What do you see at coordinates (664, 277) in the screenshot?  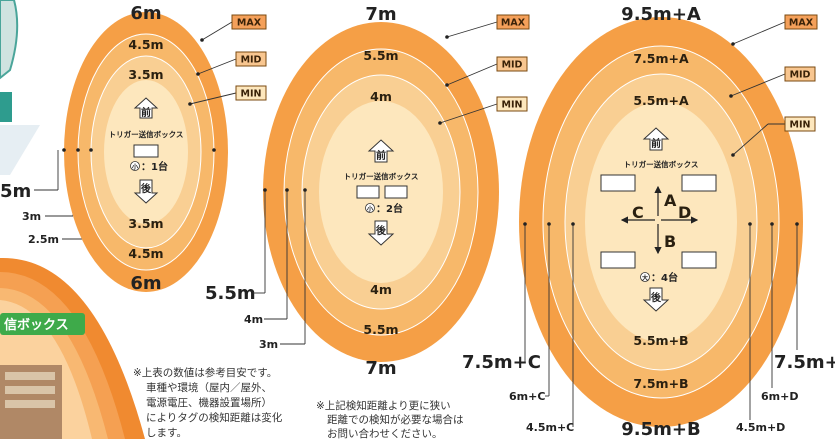 I see `svg-text: ：4台` at bounding box center [664, 277].